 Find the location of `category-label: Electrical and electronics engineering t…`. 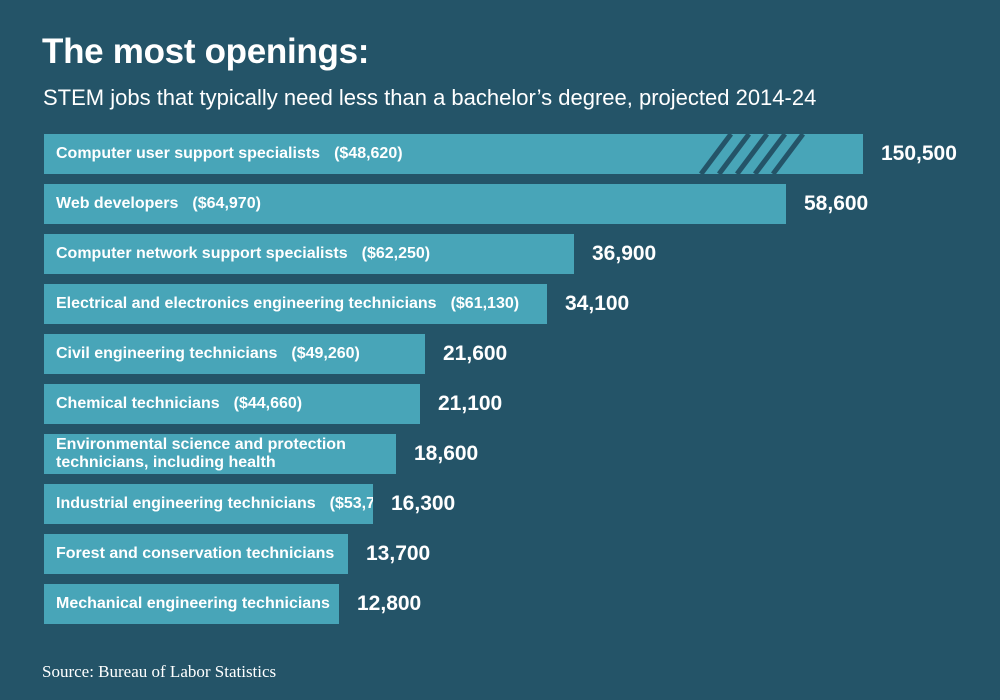

category-label: Electrical and electronics engineering t… is located at coordinates (246, 303).